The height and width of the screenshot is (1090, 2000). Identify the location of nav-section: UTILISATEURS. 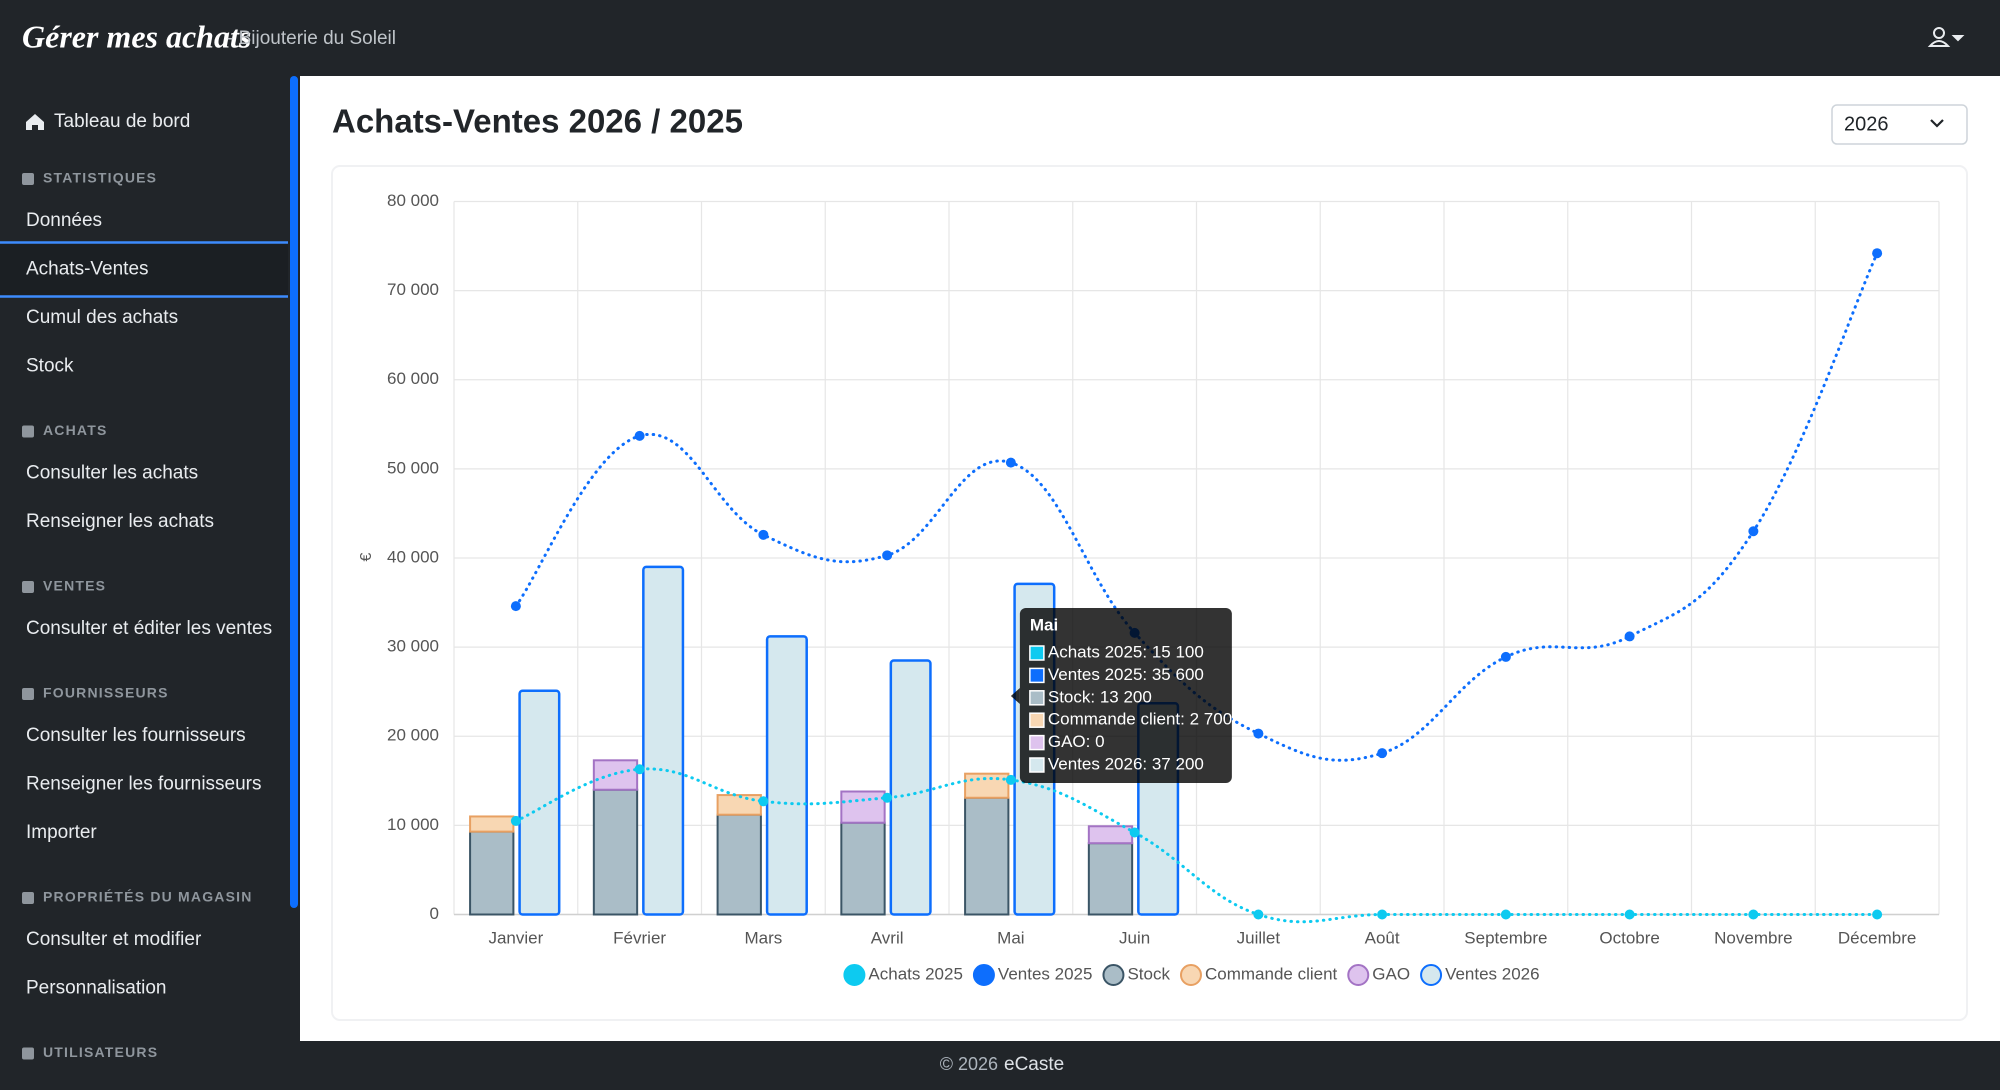
(100, 1052).